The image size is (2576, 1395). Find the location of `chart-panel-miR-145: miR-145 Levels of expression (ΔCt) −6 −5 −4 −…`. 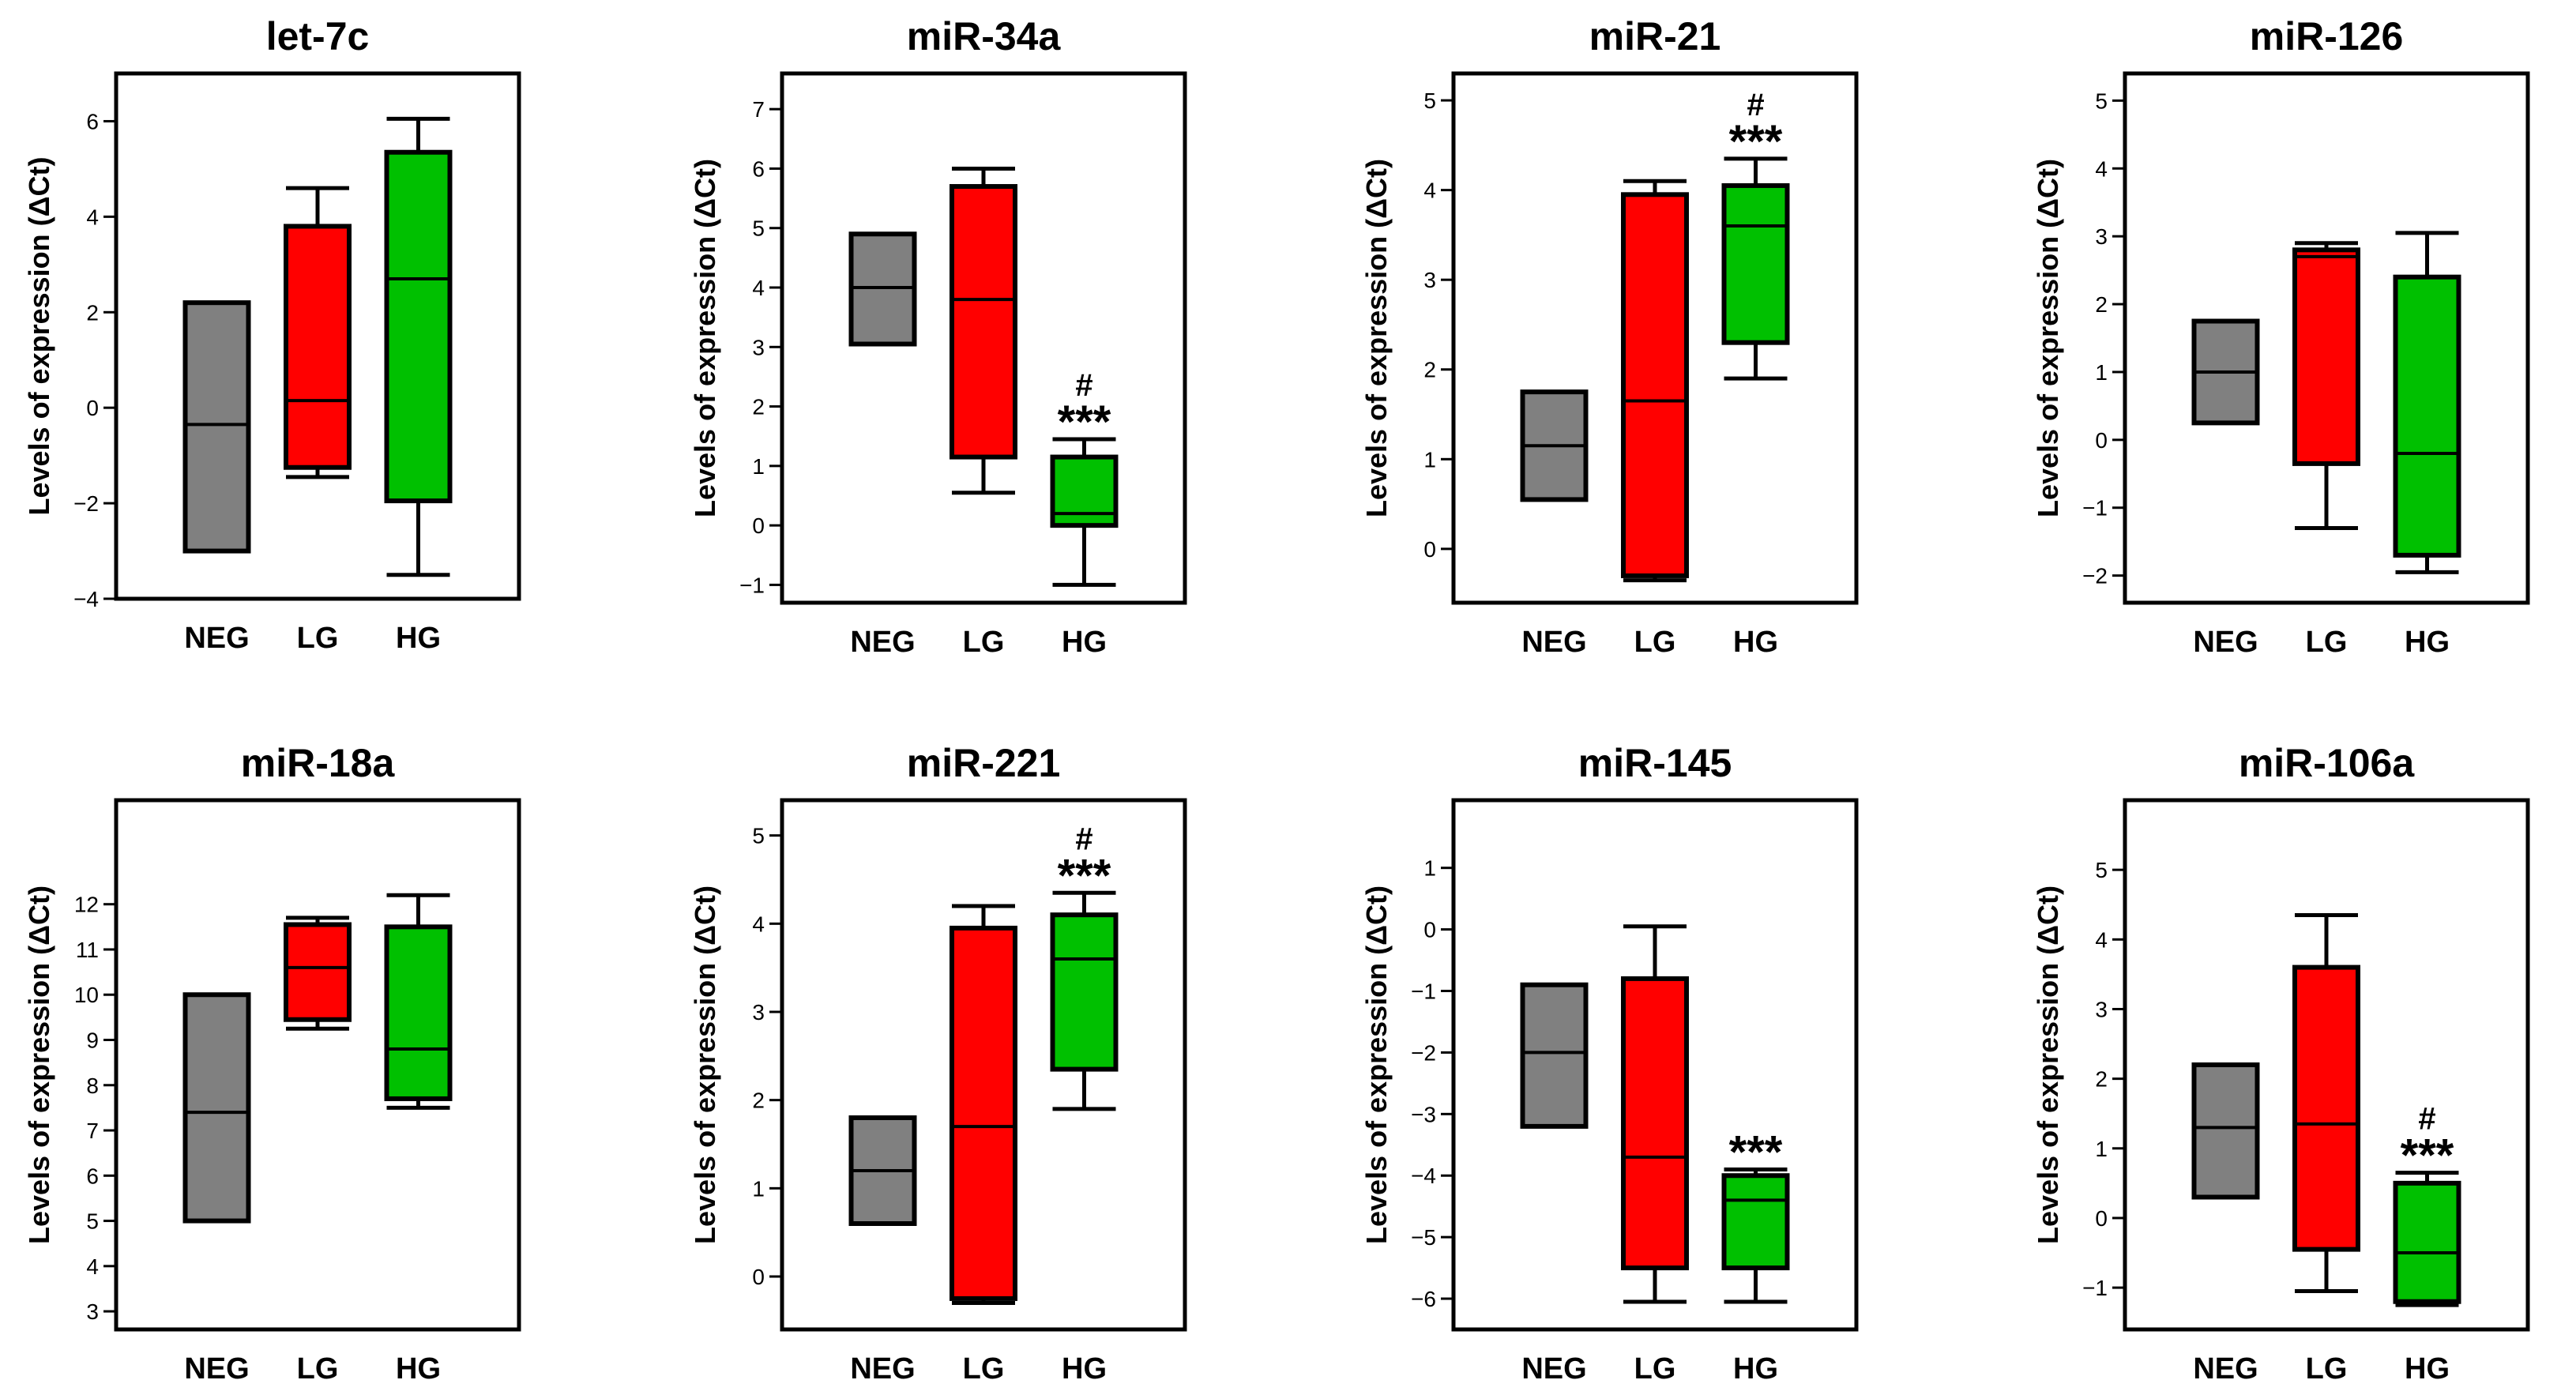

chart-panel-miR-145: miR-145 Levels of expression (ΔCt) −6 −5 −4 −… is located at coordinates (1609, 1063).